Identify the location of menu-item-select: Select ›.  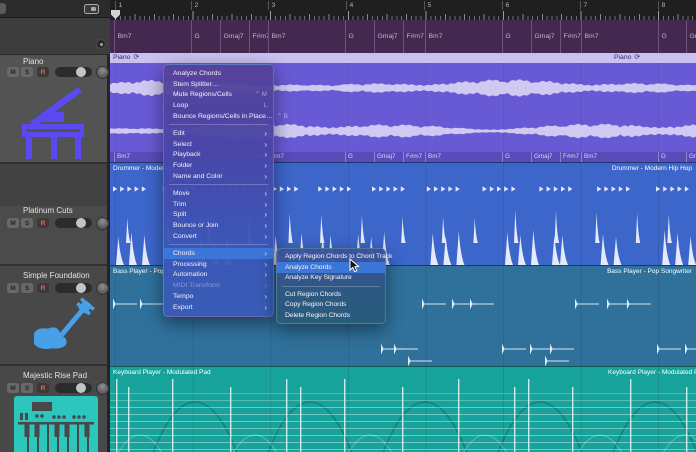
(220, 144).